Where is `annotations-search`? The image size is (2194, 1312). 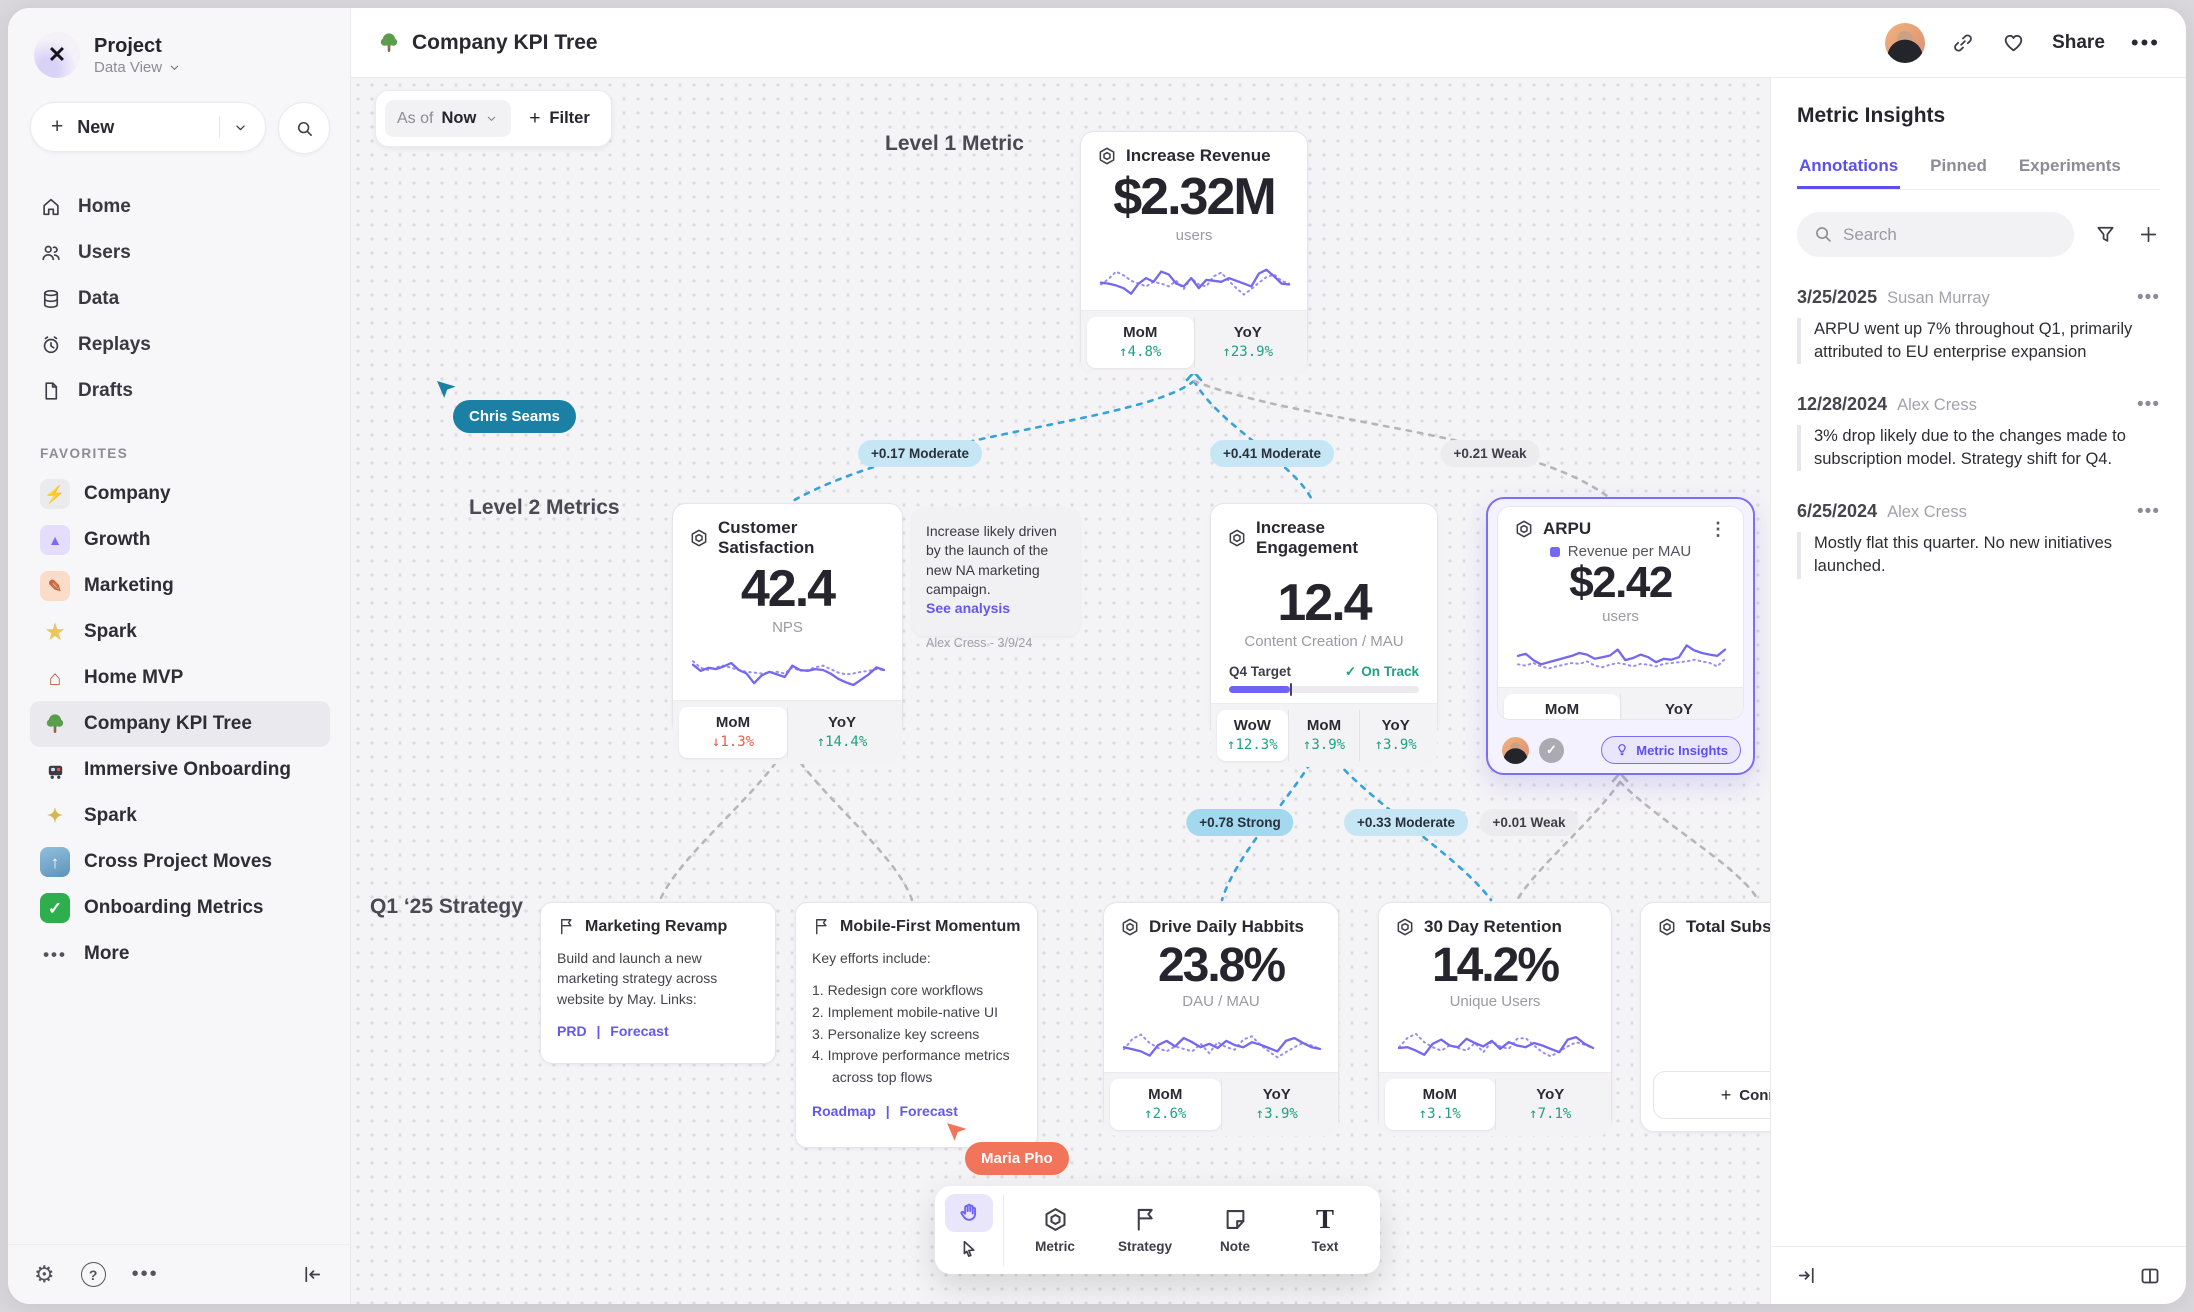
annotations-search is located at coordinates (1935, 234).